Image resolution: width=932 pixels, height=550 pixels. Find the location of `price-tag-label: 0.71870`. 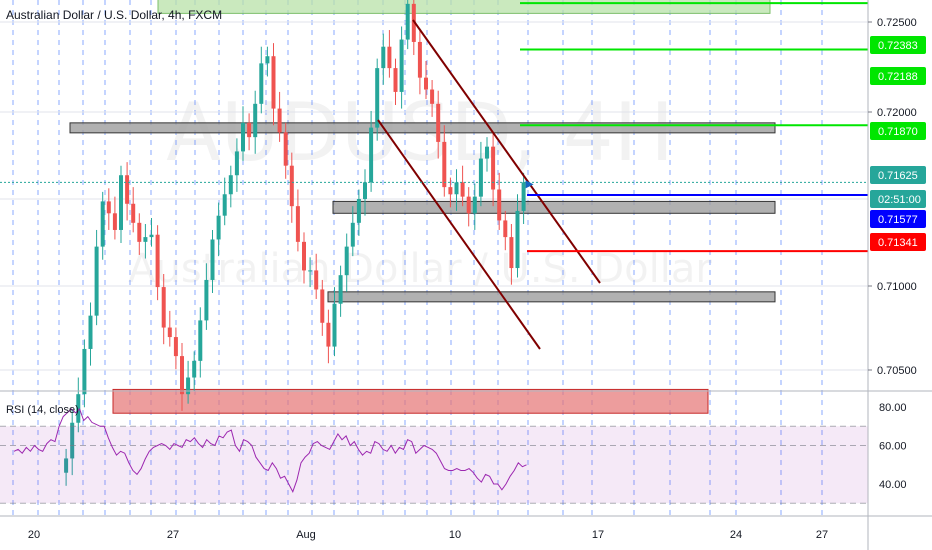

price-tag-label: 0.71870 is located at coordinates (898, 132).